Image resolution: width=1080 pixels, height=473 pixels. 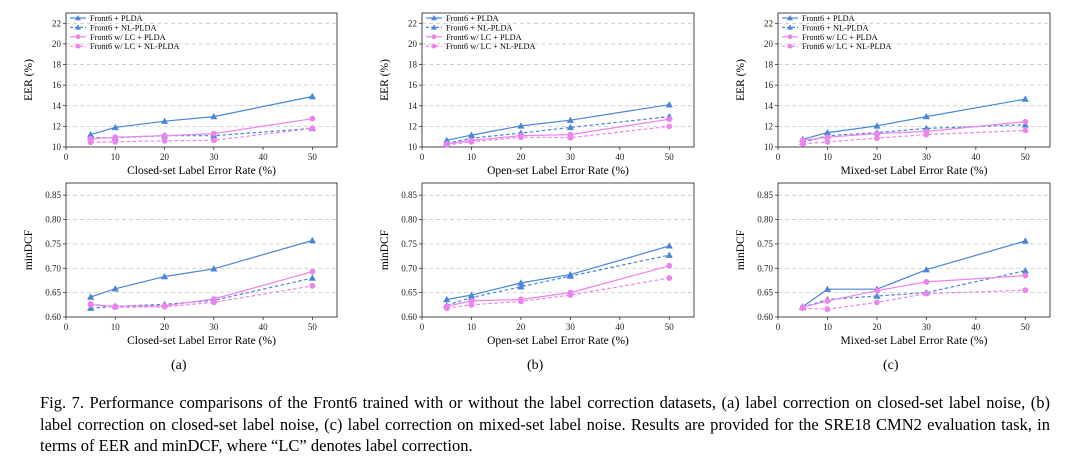 I want to click on y-tick-label: 0.75, so click(x=409, y=244).